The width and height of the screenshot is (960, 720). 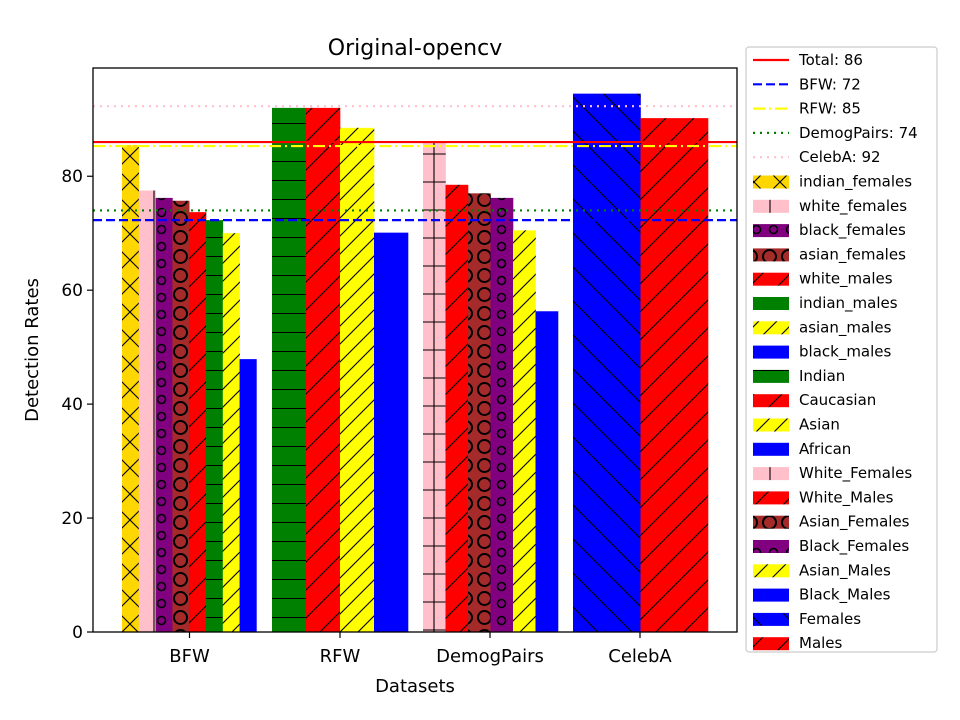 What do you see at coordinates (830, 109) in the screenshot?
I see `legend-label: RFW: 85` at bounding box center [830, 109].